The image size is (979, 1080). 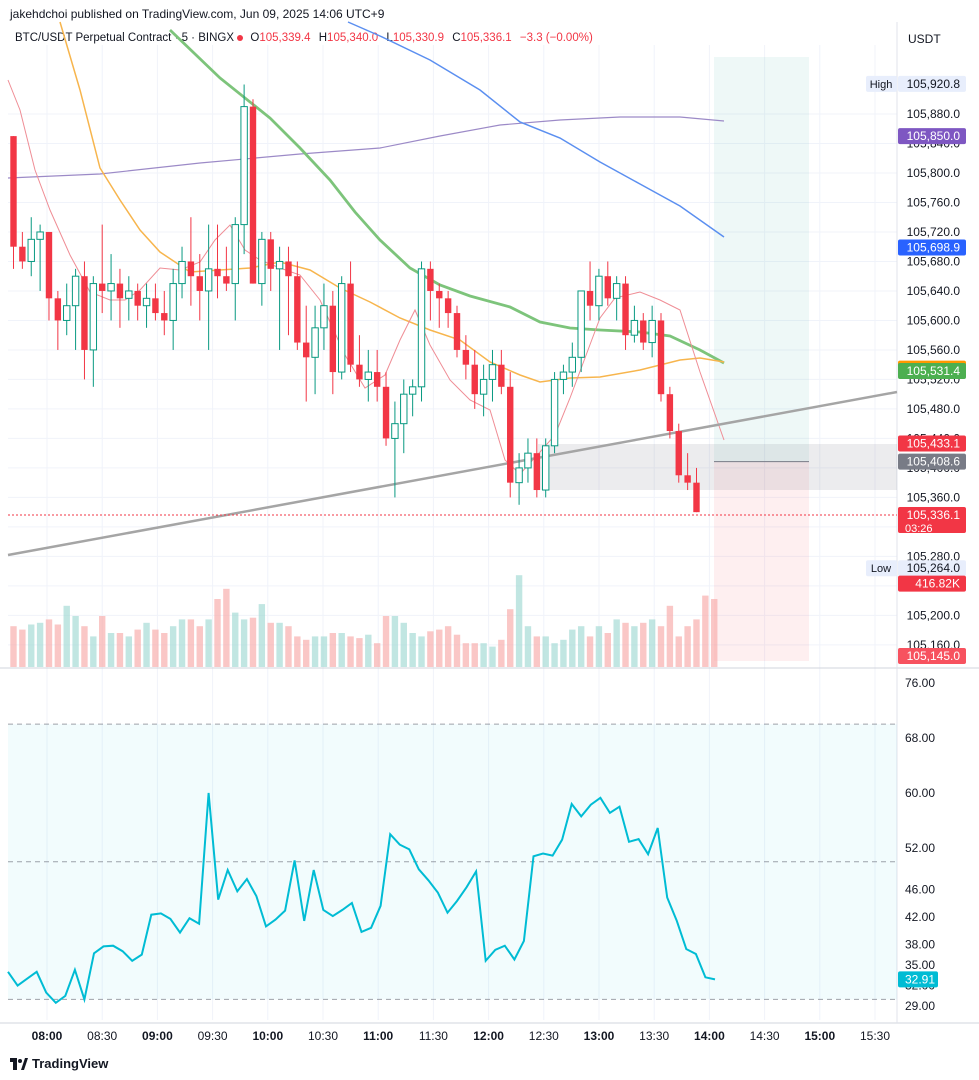 I want to click on rsi-axis-tick-label: 60.00, so click(x=920, y=793).